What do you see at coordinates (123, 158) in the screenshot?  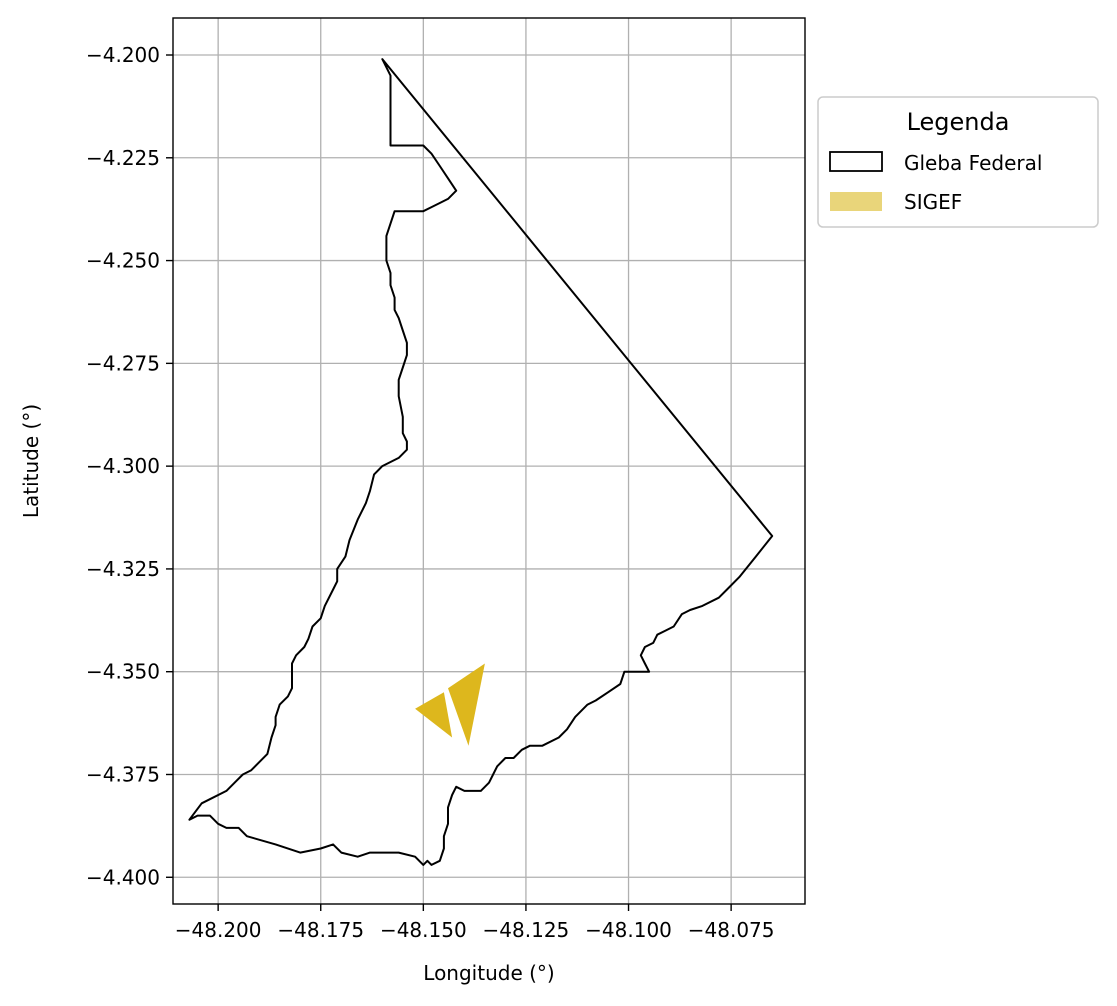 I see `y-tick-label: −4.225` at bounding box center [123, 158].